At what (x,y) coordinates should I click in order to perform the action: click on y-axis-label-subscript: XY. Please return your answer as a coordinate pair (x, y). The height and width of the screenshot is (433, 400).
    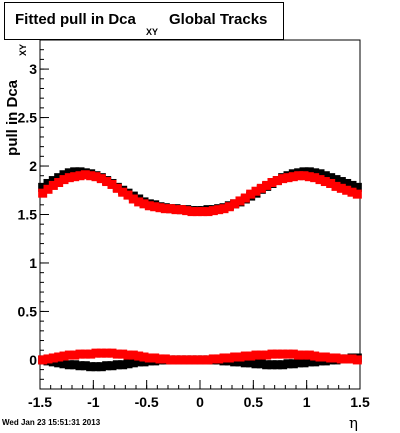
    Looking at the image, I should click on (23, 50).